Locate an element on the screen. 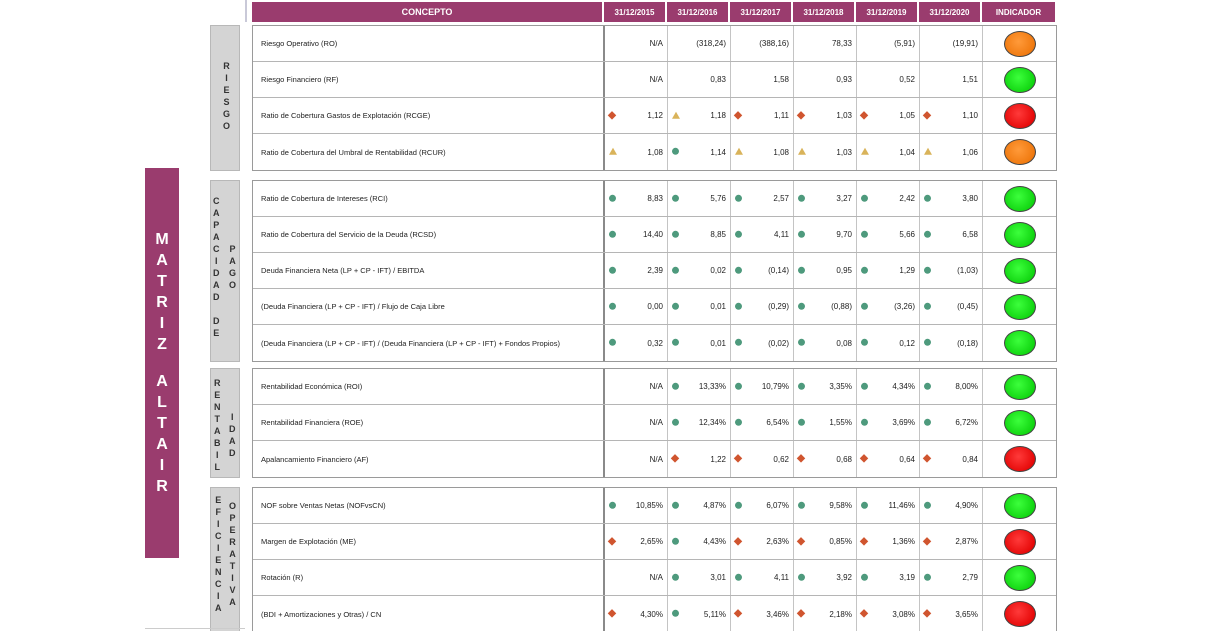 This screenshot has width=1206, height=631. row-concept: Rentabilidad Económica (ROI) is located at coordinates (429, 386).